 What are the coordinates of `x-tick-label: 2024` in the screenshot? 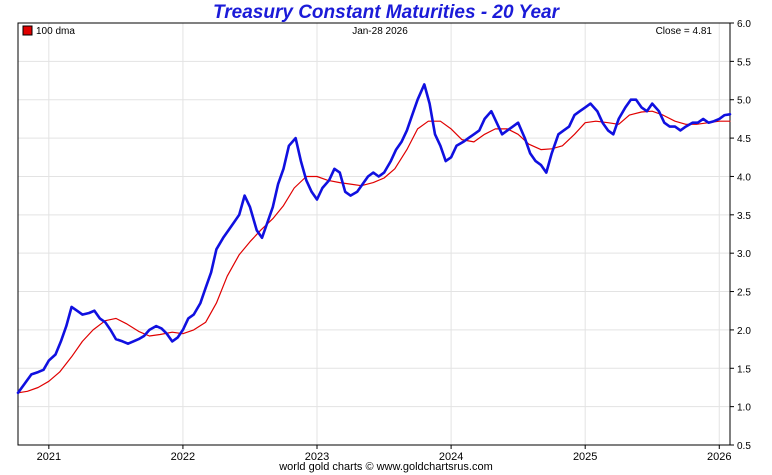 It's located at (451, 457).